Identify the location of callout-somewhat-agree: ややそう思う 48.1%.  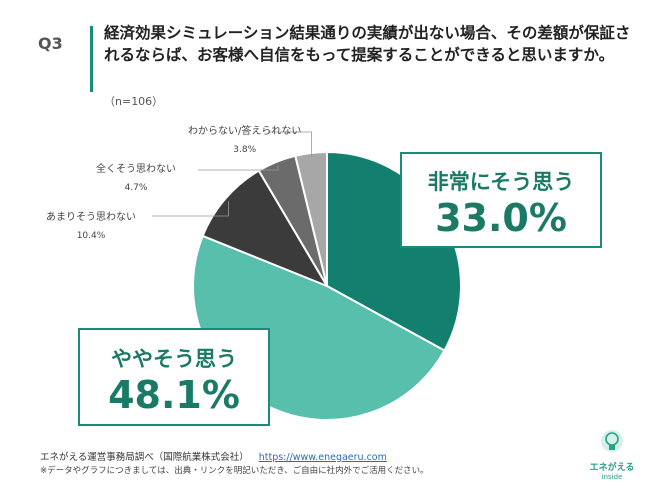
(174, 377).